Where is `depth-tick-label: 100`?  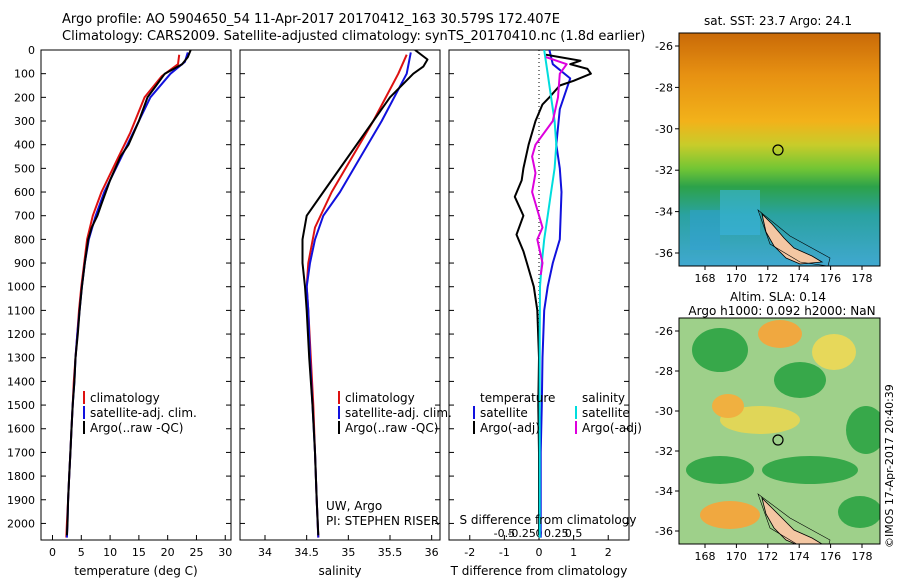 depth-tick-label: 100 is located at coordinates (24, 74).